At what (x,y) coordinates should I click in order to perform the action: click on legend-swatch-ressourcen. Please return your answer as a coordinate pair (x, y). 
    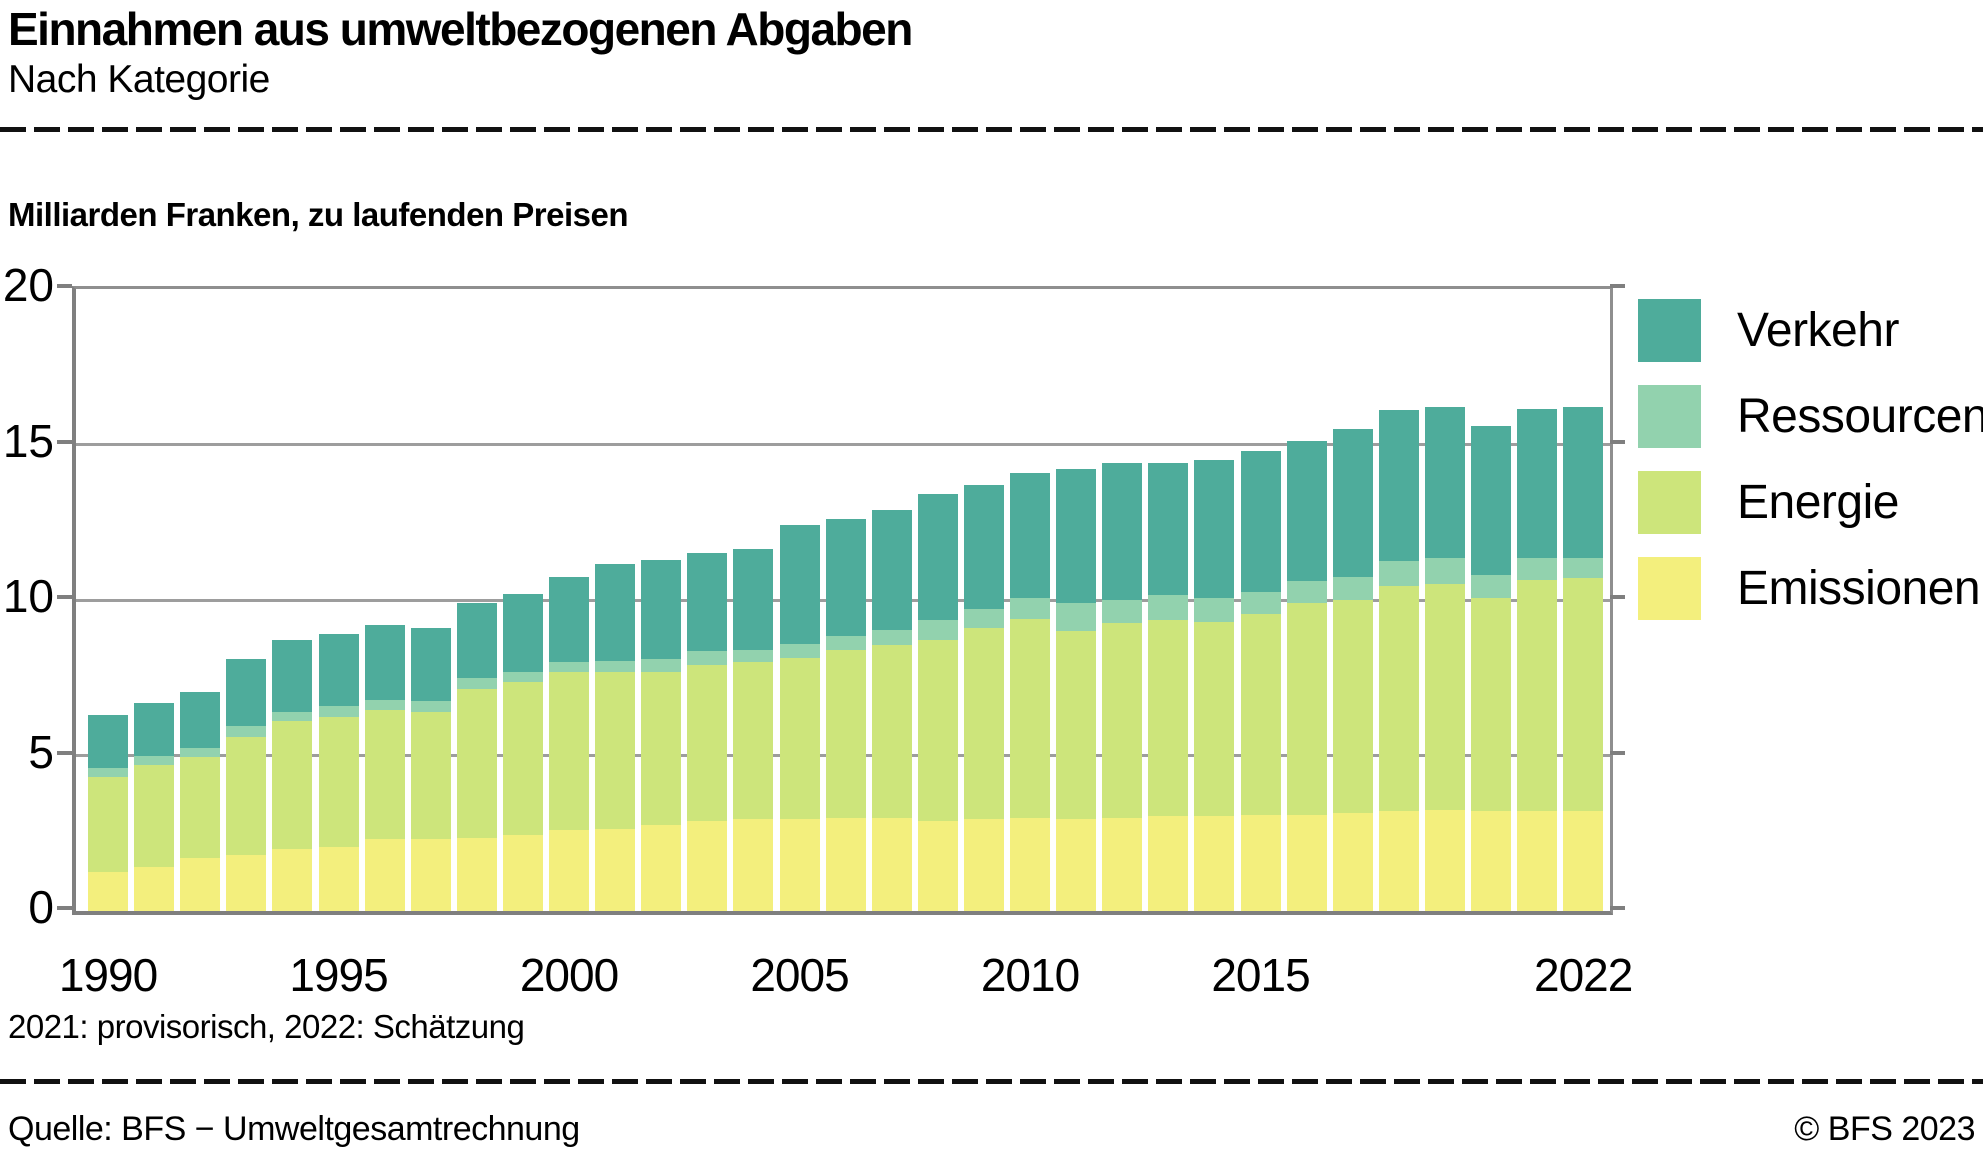
    Looking at the image, I should click on (1669, 416).